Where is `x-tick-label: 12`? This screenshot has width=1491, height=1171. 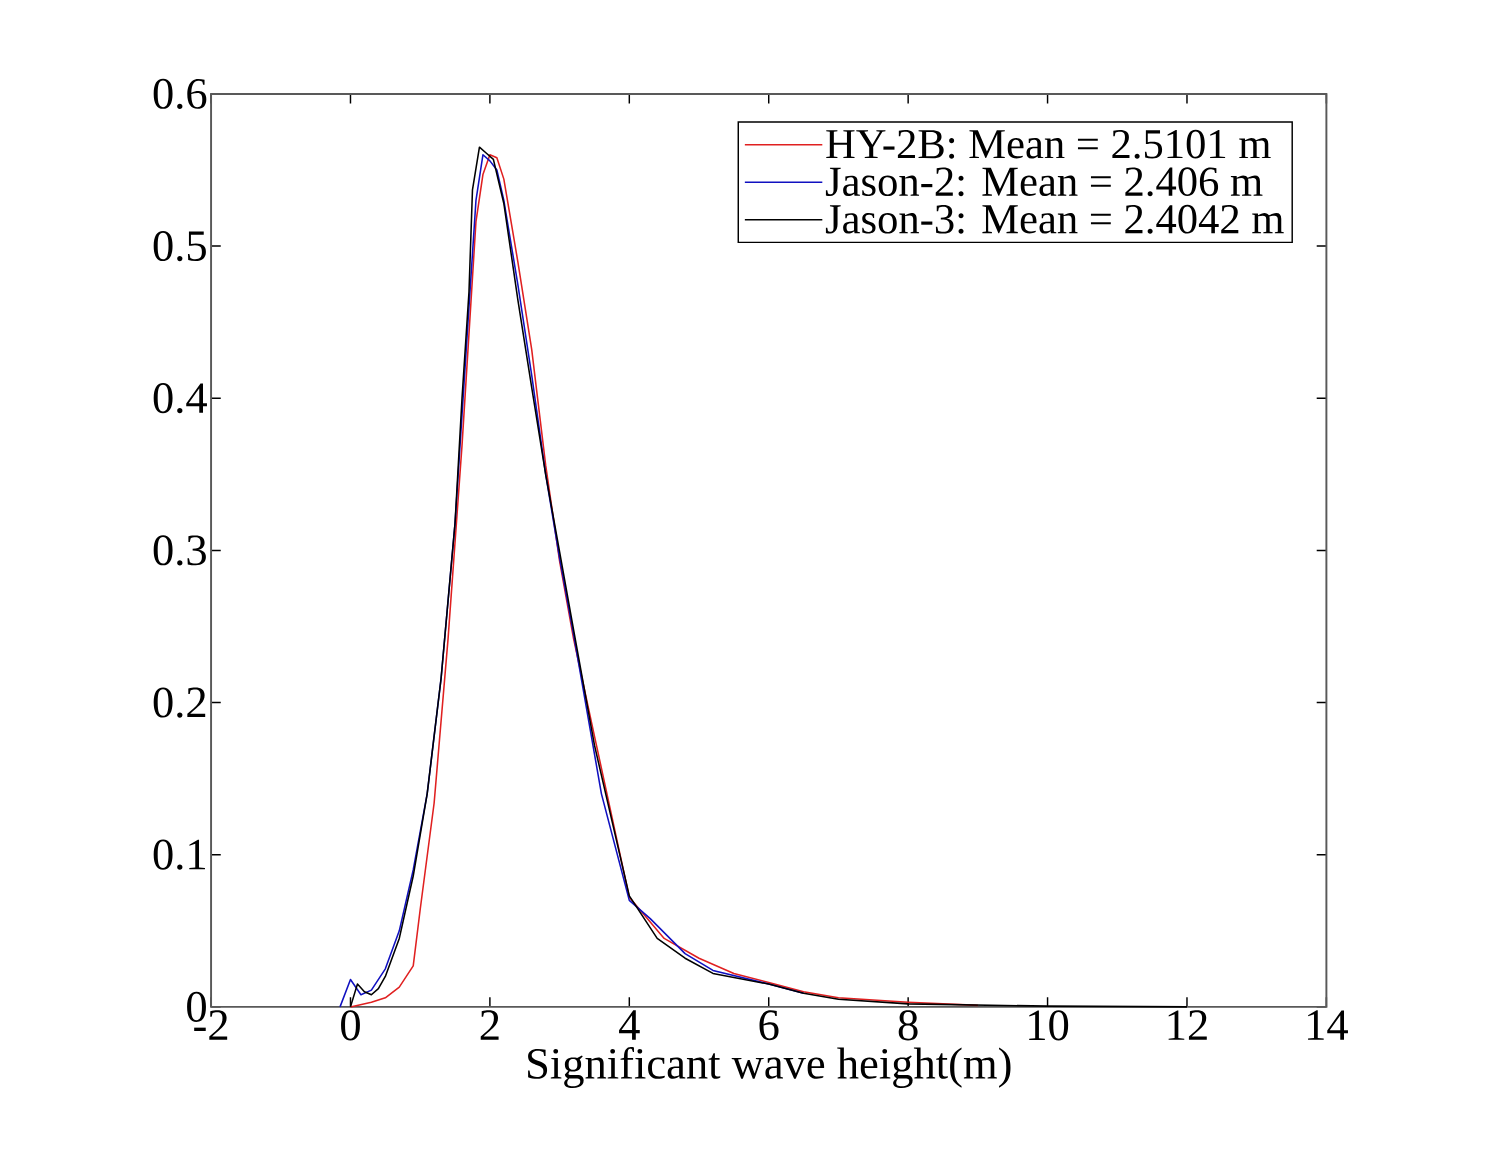 x-tick-label: 12 is located at coordinates (1187, 1025).